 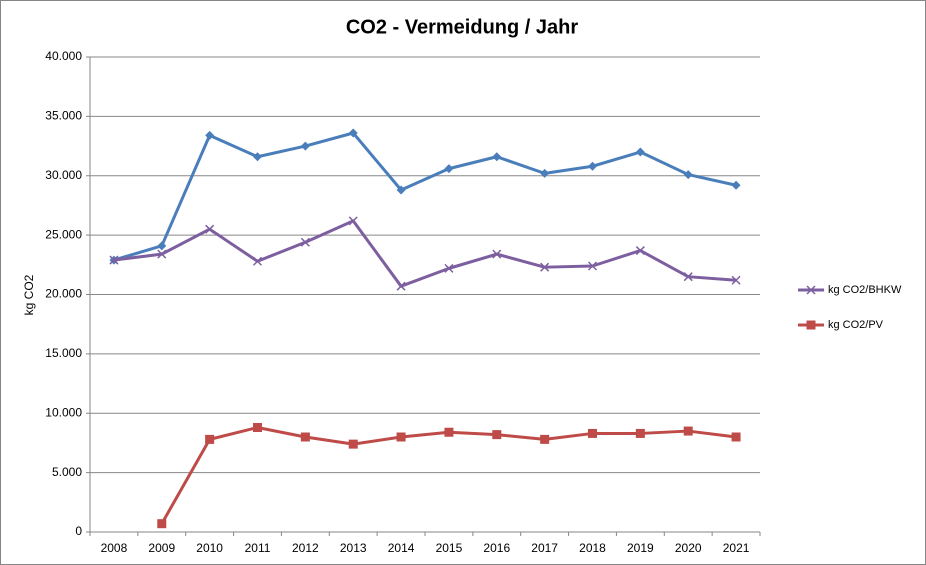 I want to click on x-tick-label: 2010, so click(x=209, y=548).